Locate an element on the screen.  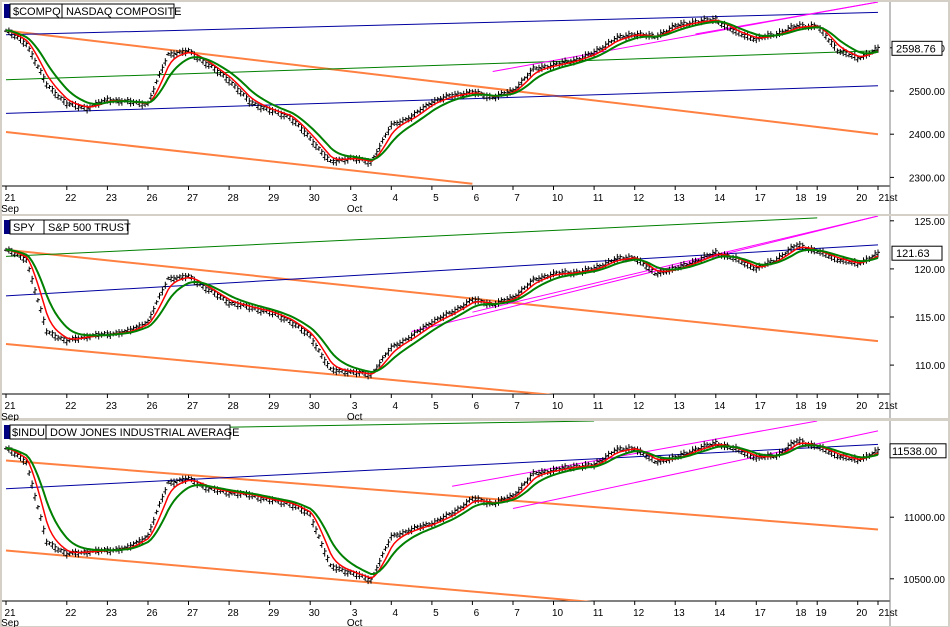
price-tick-label: 110.00 is located at coordinates (930, 366).